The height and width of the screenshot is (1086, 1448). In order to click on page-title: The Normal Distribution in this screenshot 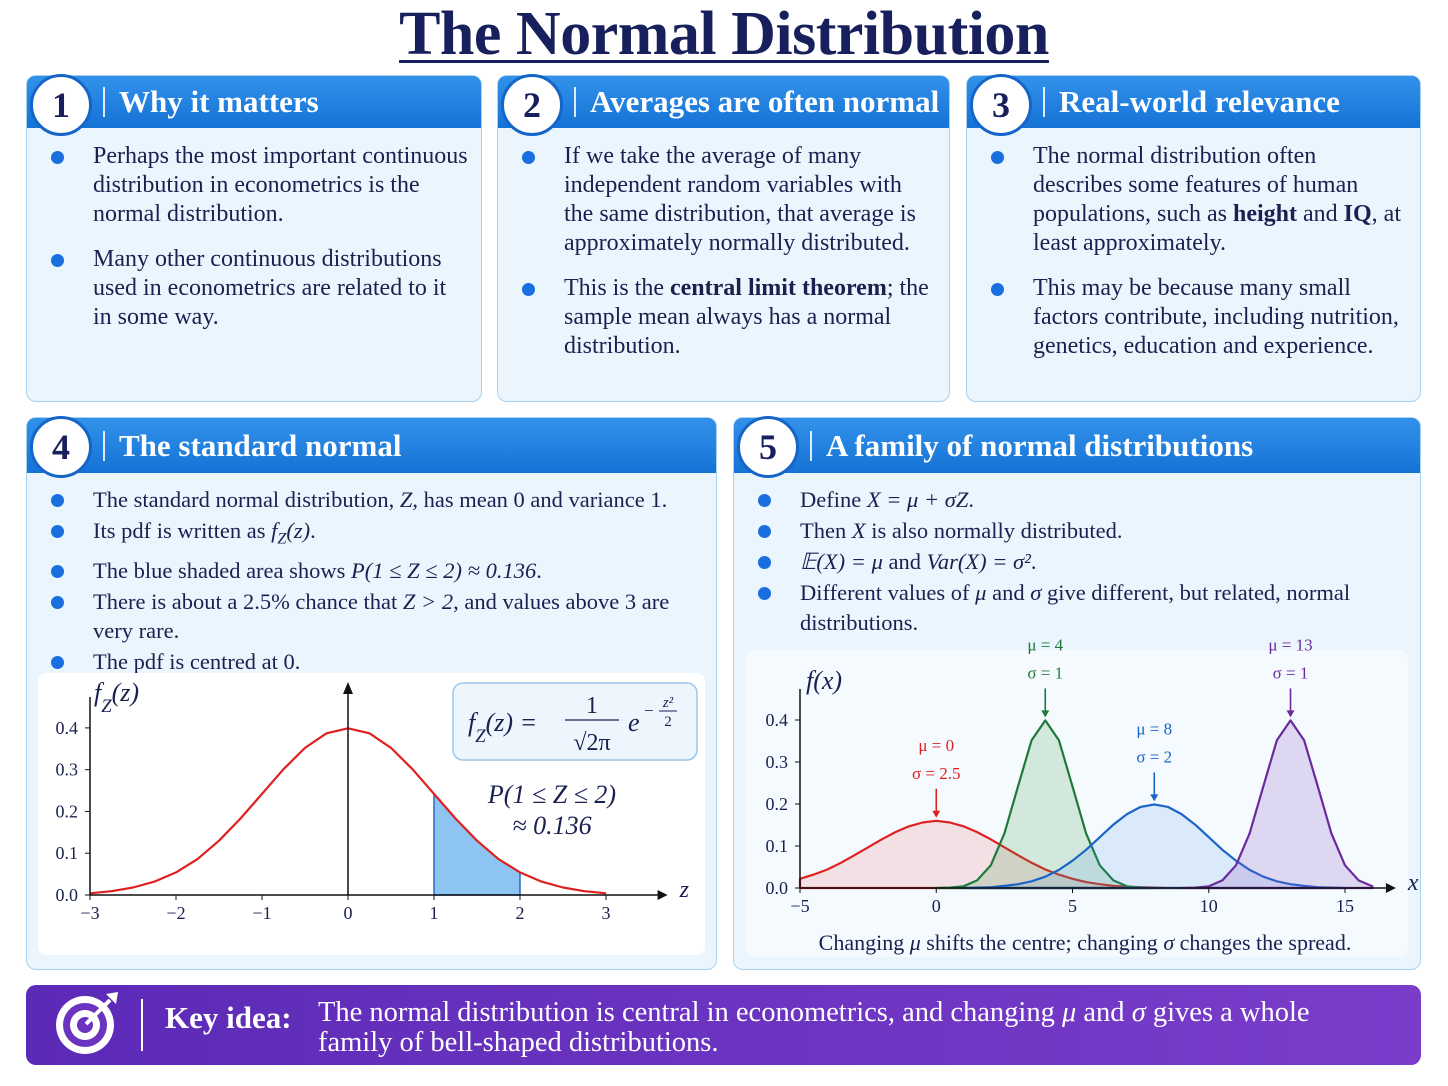, I will do `click(724, 34)`.